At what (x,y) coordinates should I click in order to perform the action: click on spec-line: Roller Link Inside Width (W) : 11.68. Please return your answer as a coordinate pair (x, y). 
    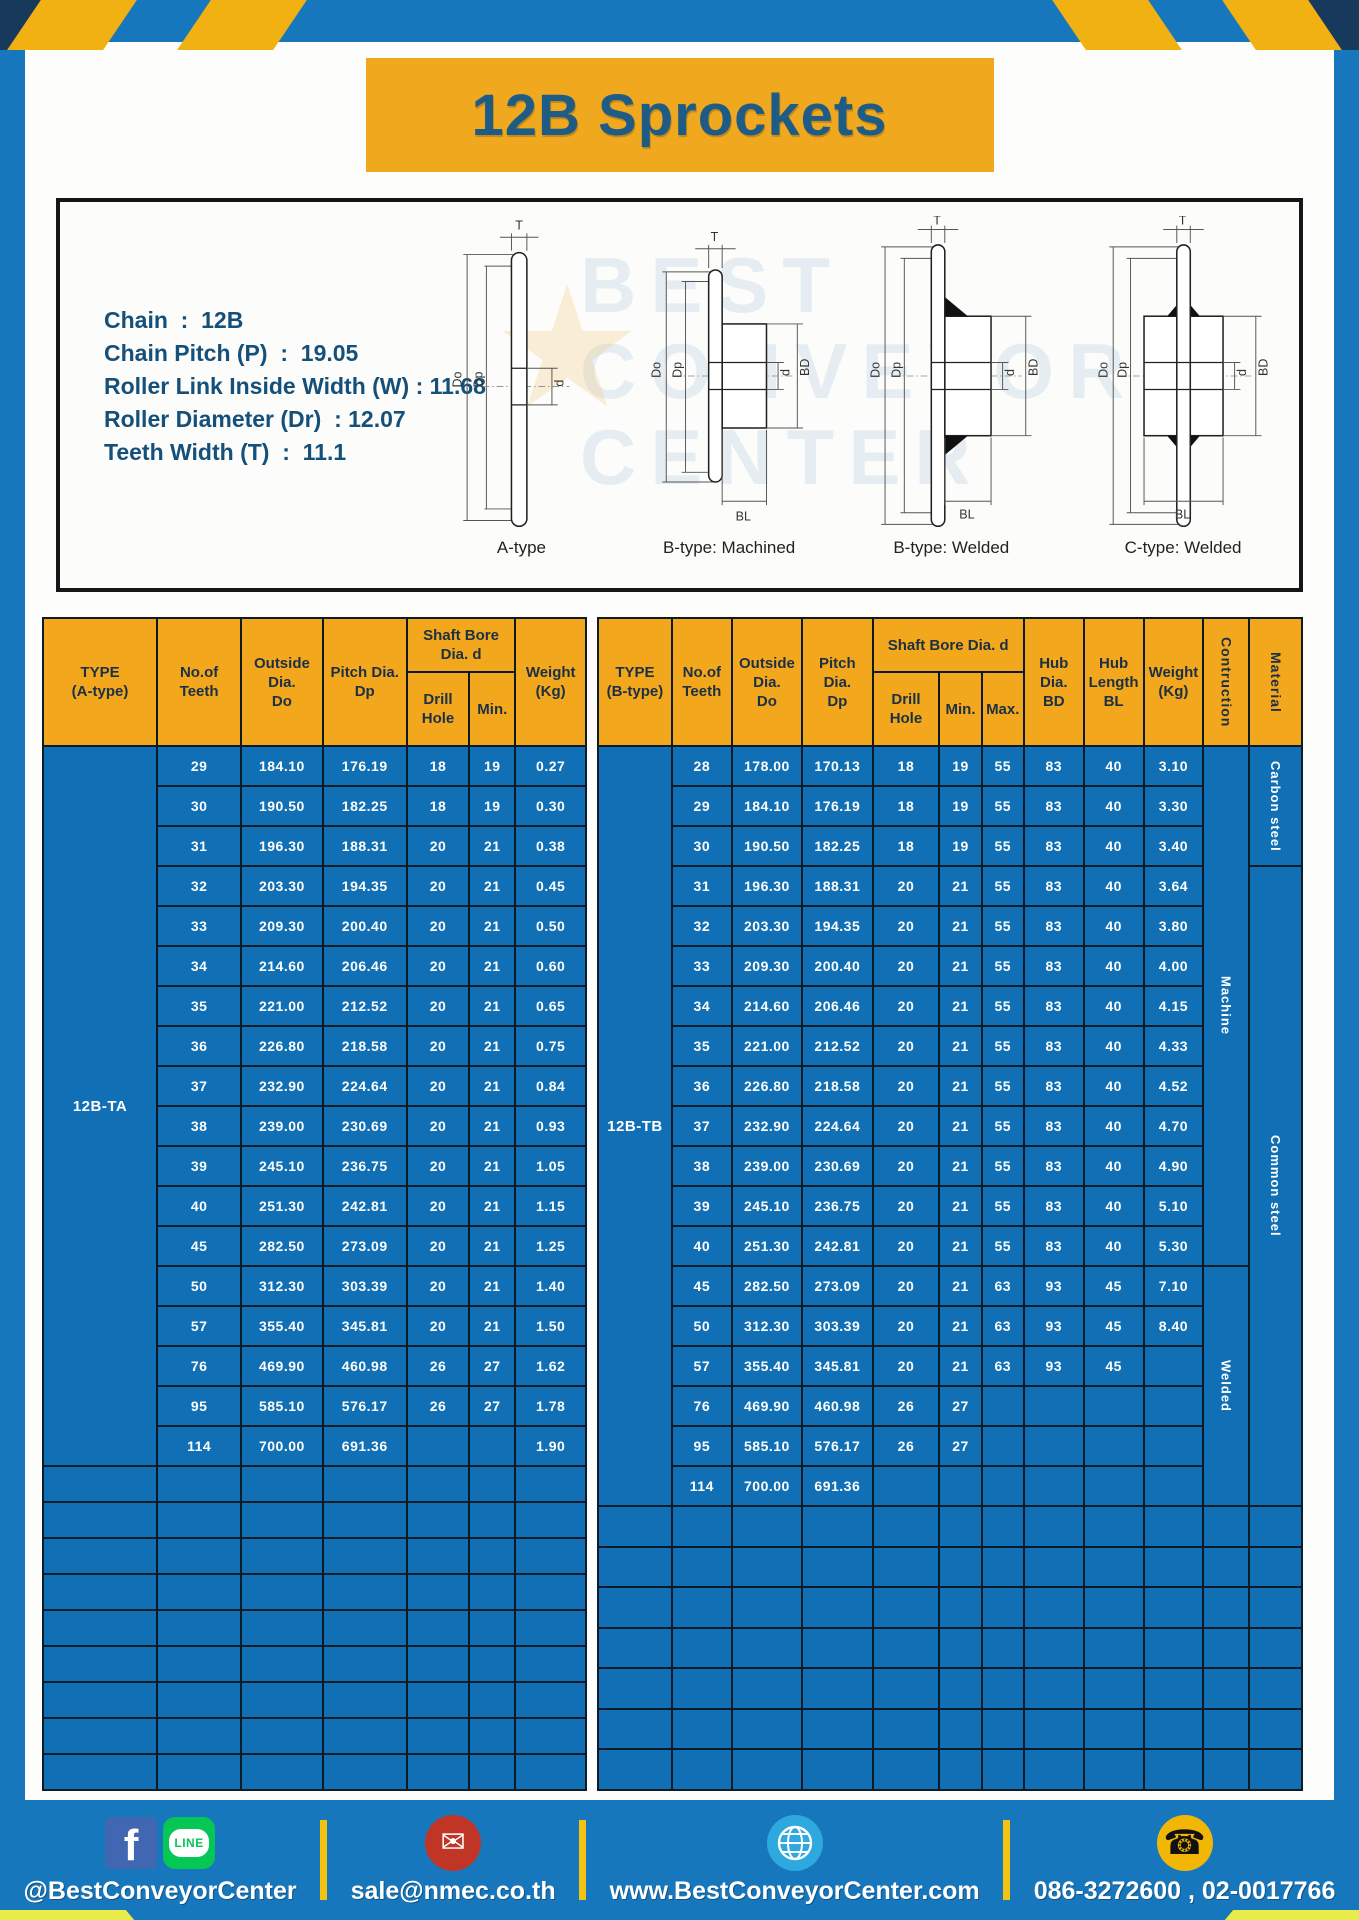
    Looking at the image, I should click on (295, 386).